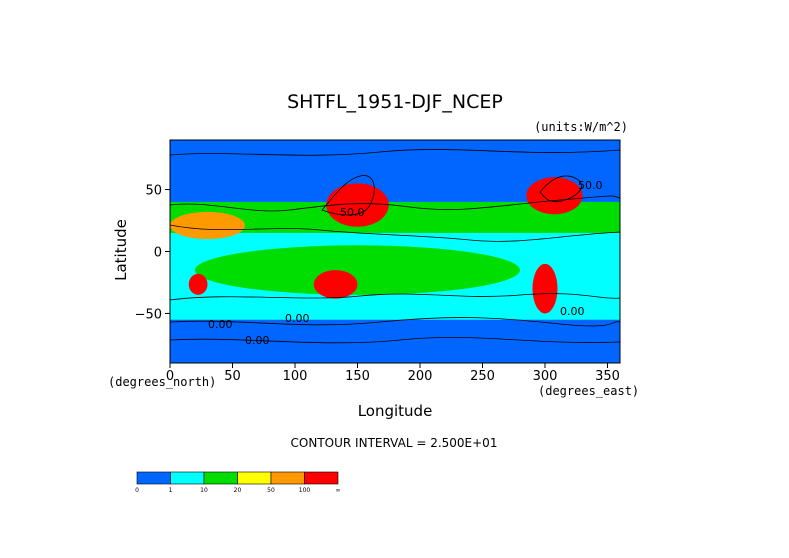 The image size is (789, 558). Describe the element at coordinates (171, 490) in the screenshot. I see `colorbar-label: 1` at that location.